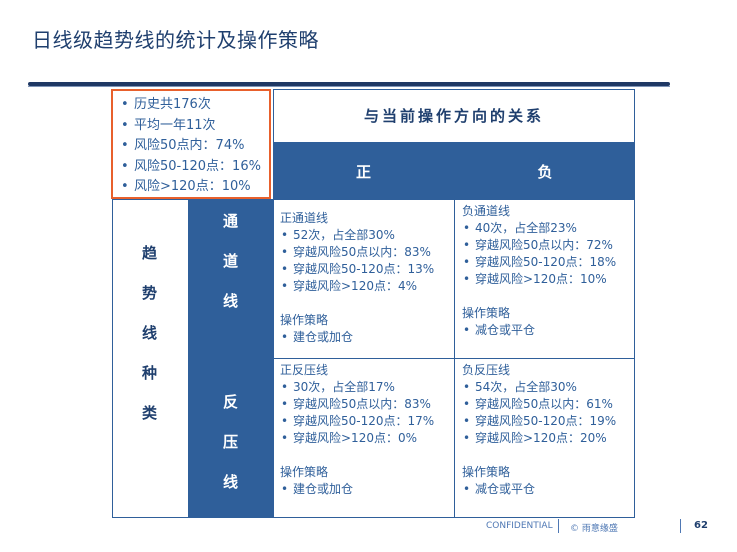  I want to click on list-item: 穿越风险>120点：4%, so click(367, 286).